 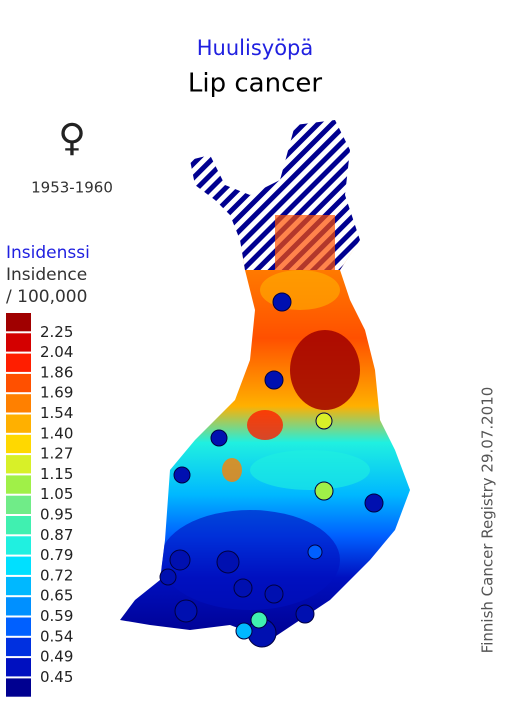 I want to click on sex-symbol: ♀, so click(x=72, y=138).